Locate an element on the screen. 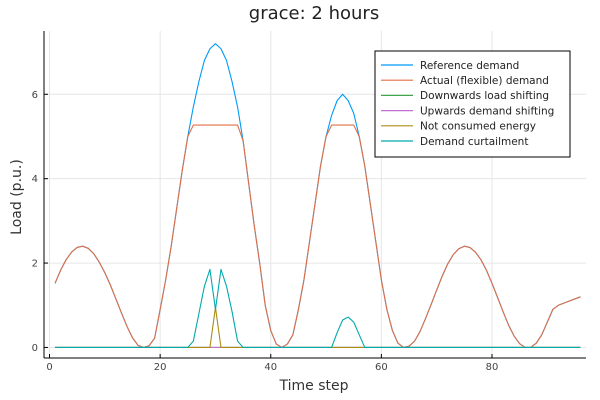  legend-label: Upwards demand shifting is located at coordinates (487, 111).